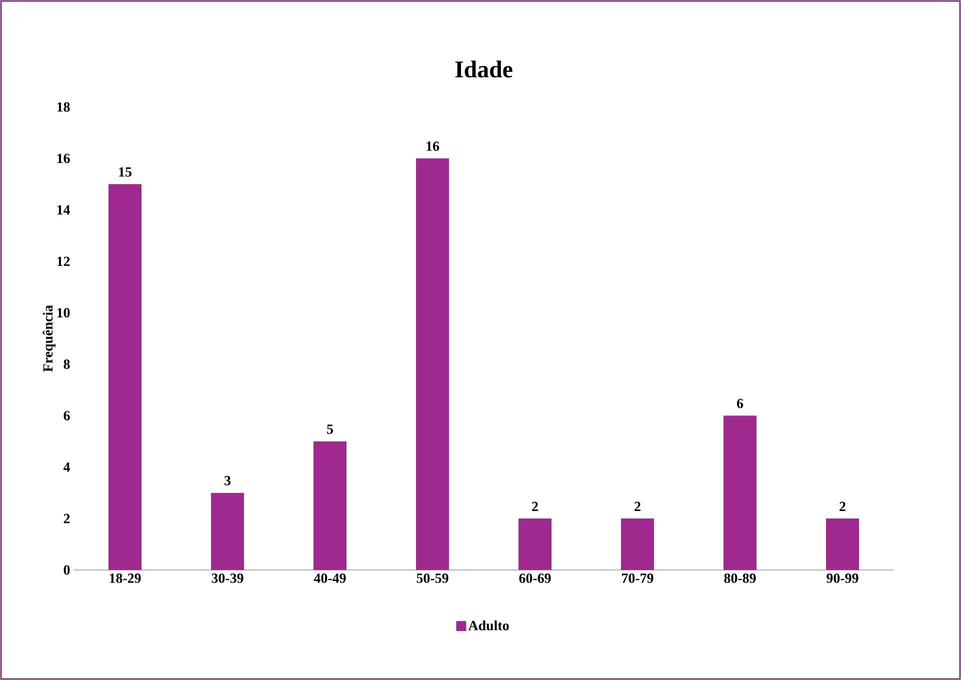 Image resolution: width=961 pixels, height=680 pixels. What do you see at coordinates (63, 159) in the screenshot?
I see `y-tick-label: 16` at bounding box center [63, 159].